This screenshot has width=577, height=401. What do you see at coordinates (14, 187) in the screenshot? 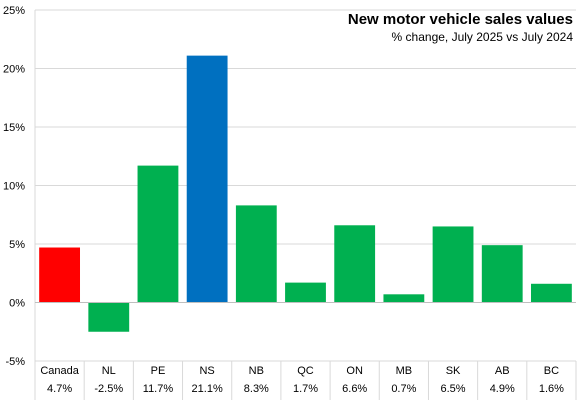
I see `y-tick-label: 10%` at bounding box center [14, 187].